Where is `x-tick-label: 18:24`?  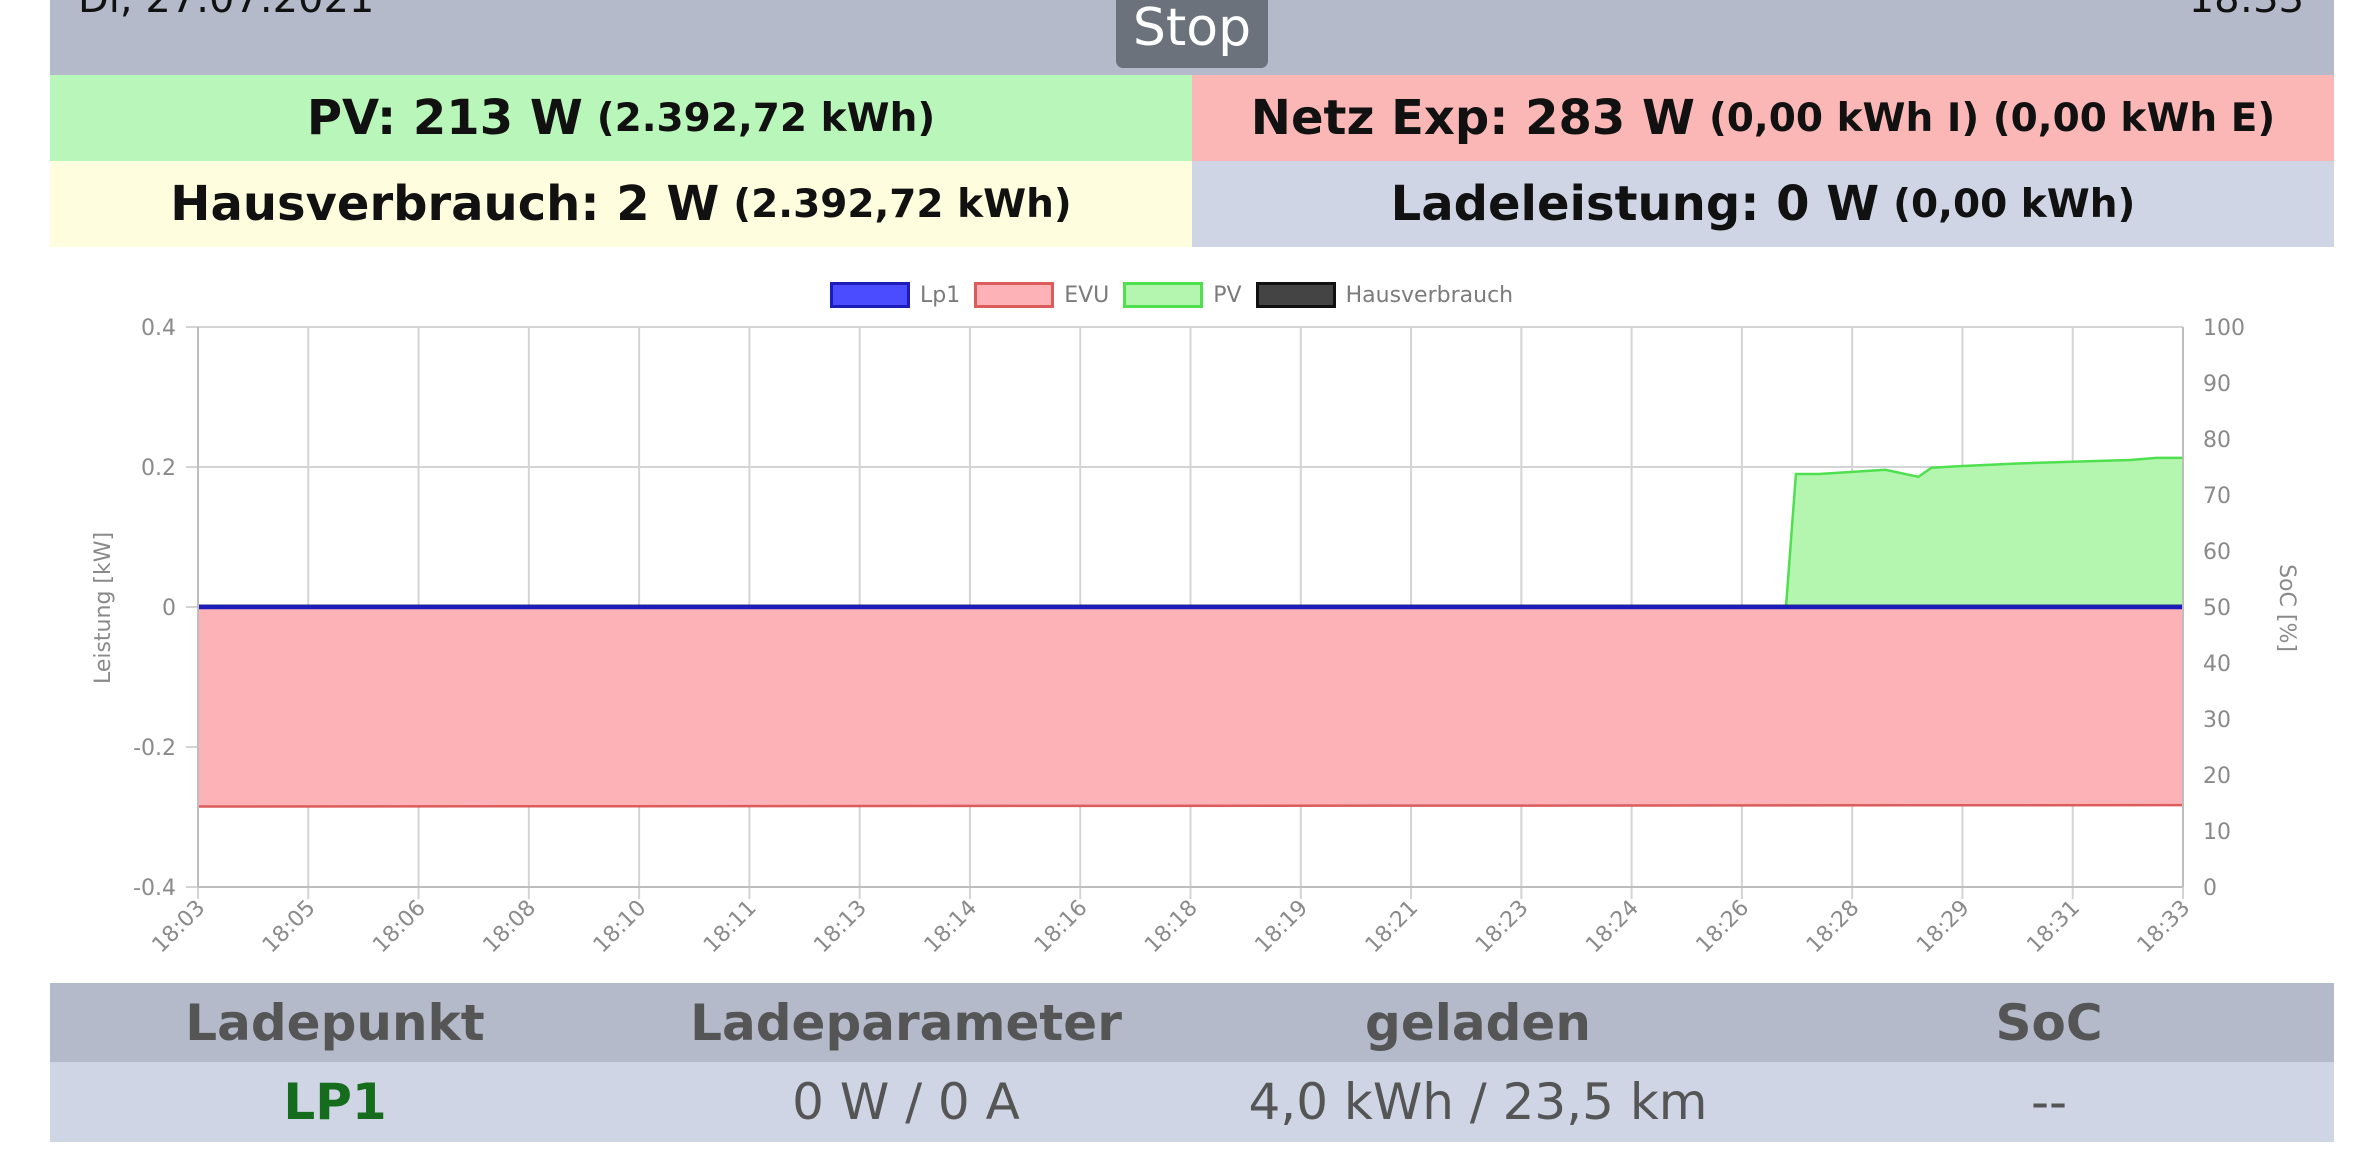
x-tick-label: 18:24 is located at coordinates (1612, 927).